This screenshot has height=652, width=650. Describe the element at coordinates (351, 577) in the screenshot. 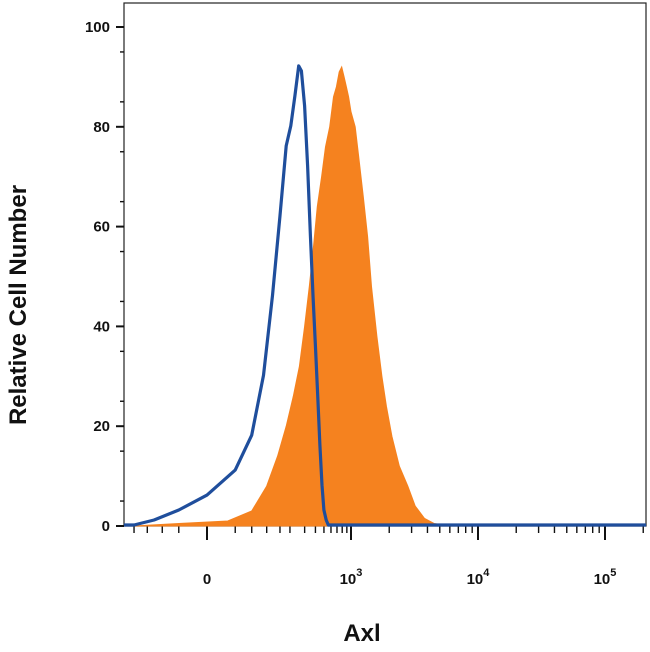

I see `x-tick-label: 10³` at that location.